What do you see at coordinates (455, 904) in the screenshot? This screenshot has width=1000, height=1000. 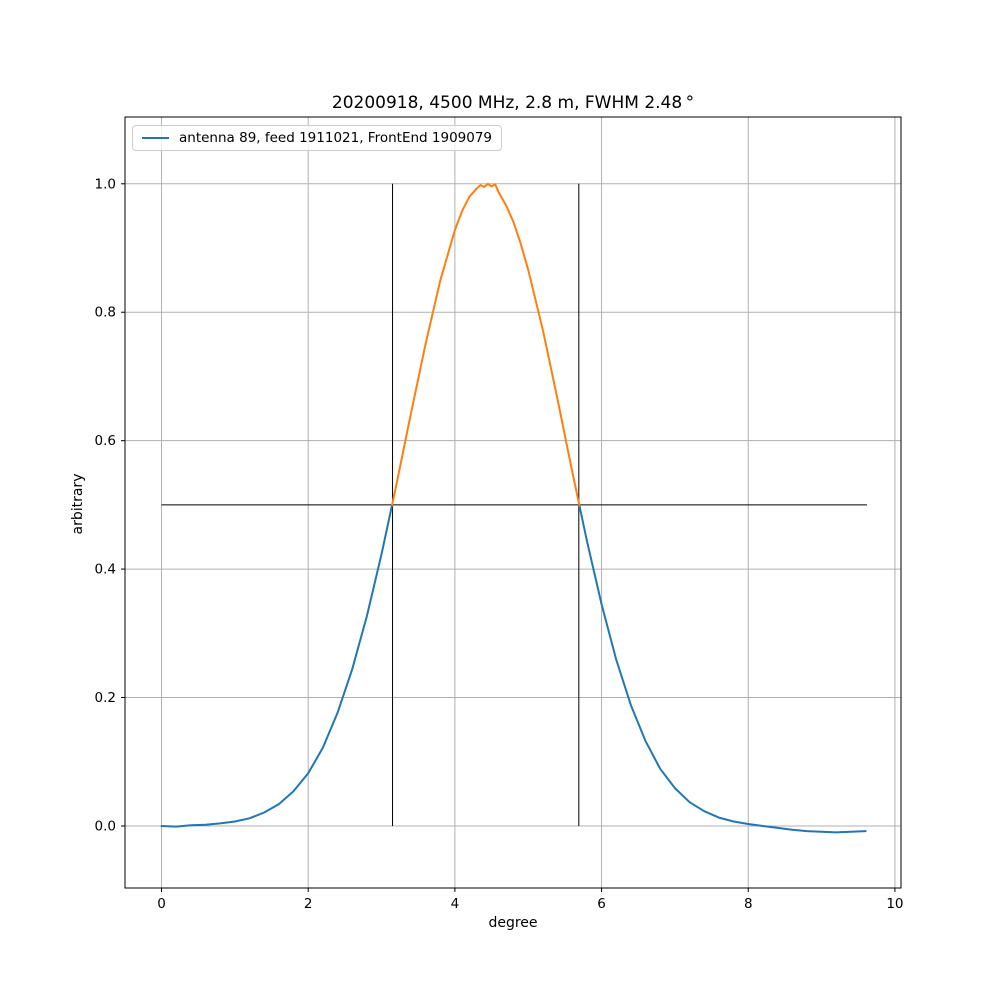 I see `svg-text: 4` at bounding box center [455, 904].